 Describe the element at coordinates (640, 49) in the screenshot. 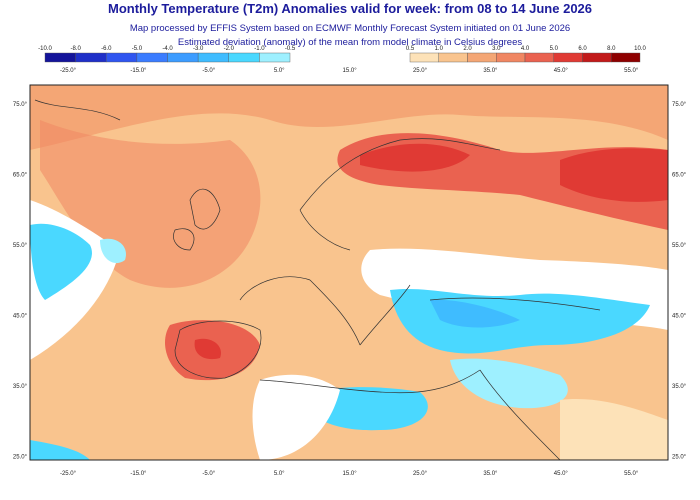

I see `legend-label: 10.0` at that location.